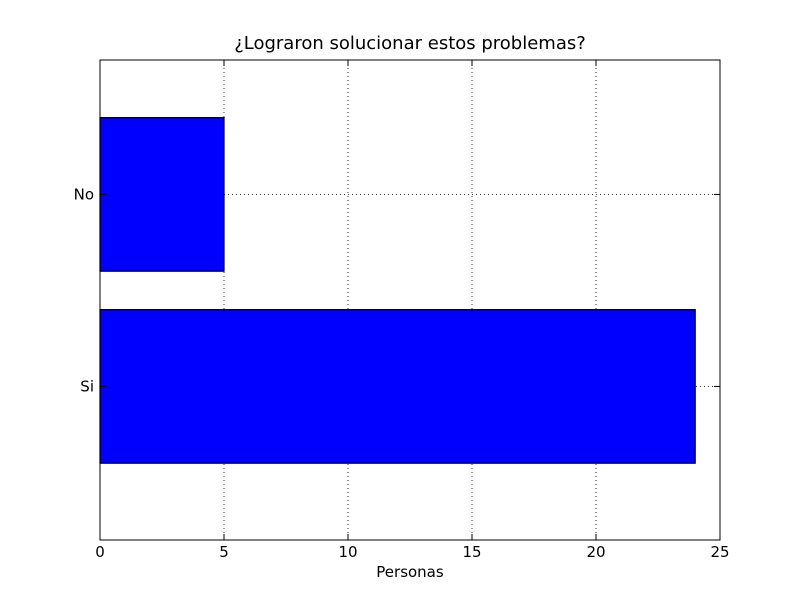 The height and width of the screenshot is (604, 800). I want to click on x-tick-label: 10, so click(347, 552).